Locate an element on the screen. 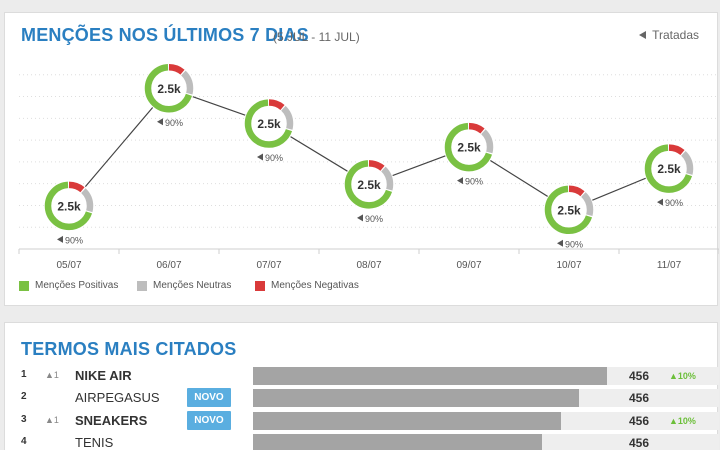 This screenshot has width=720, height=450. terms-title: TERMOS MAIS CITADOS is located at coordinates (129, 349).